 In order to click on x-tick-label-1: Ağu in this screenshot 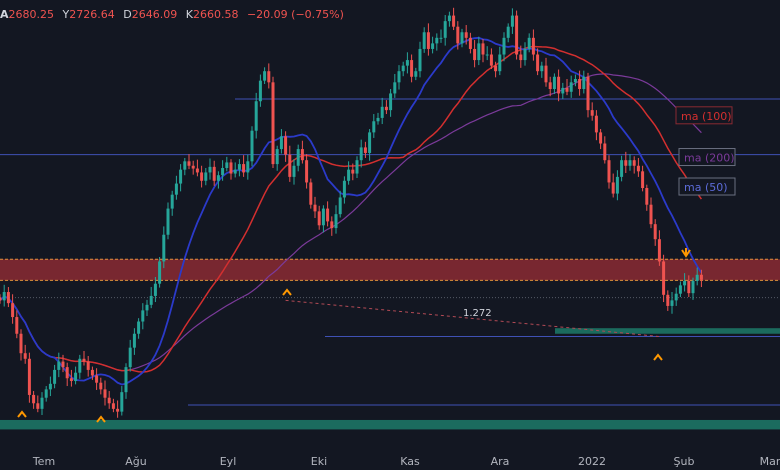, I will do `click(135, 461)`.